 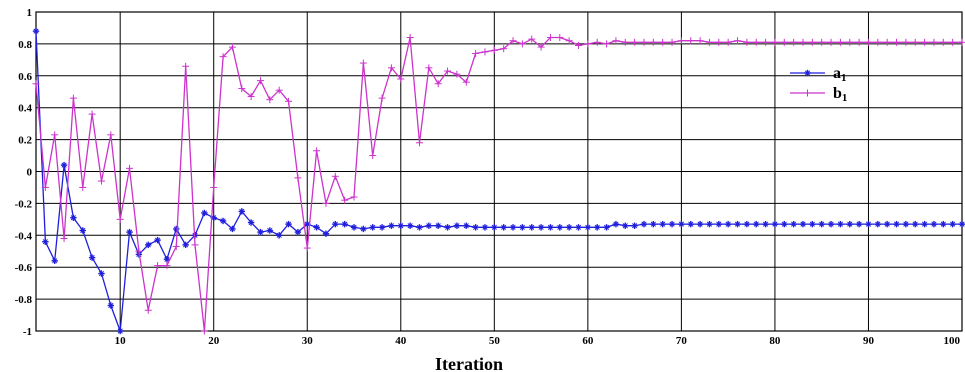 What do you see at coordinates (588, 341) in the screenshot?
I see `x-tick-label: 60` at bounding box center [588, 341].